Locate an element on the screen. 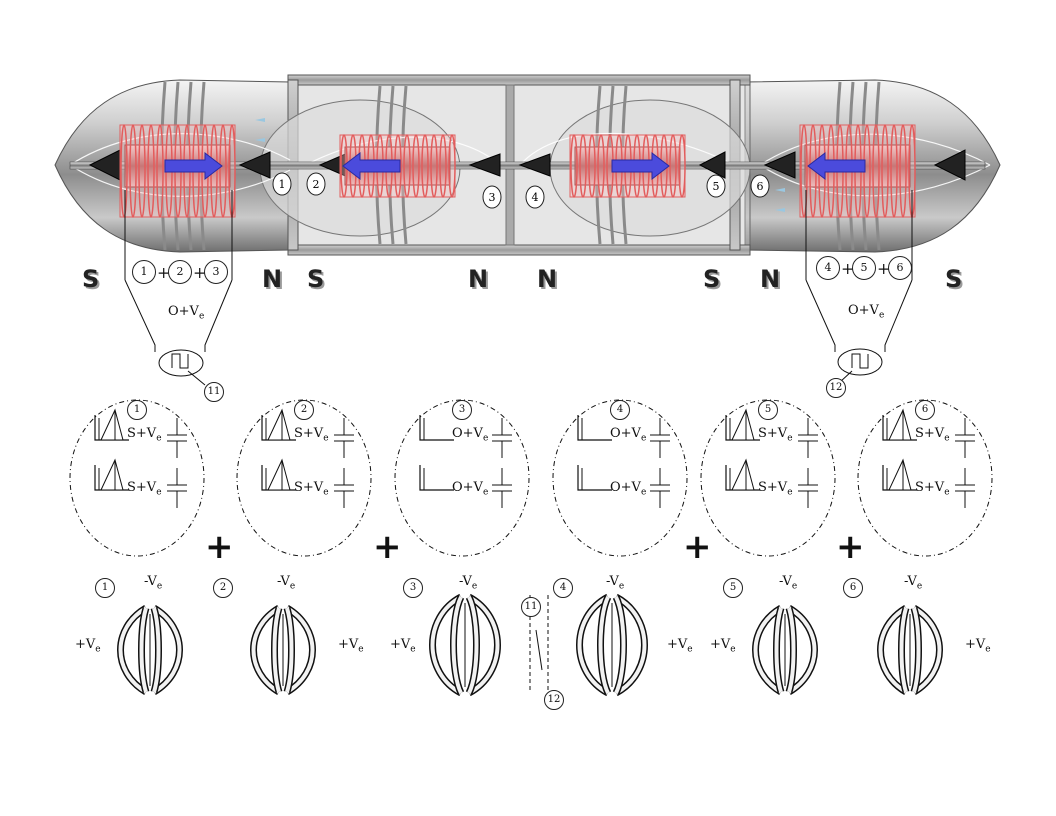 The width and height of the screenshot is (1056, 816). axis-marker: 1 is located at coordinates (282, 184).